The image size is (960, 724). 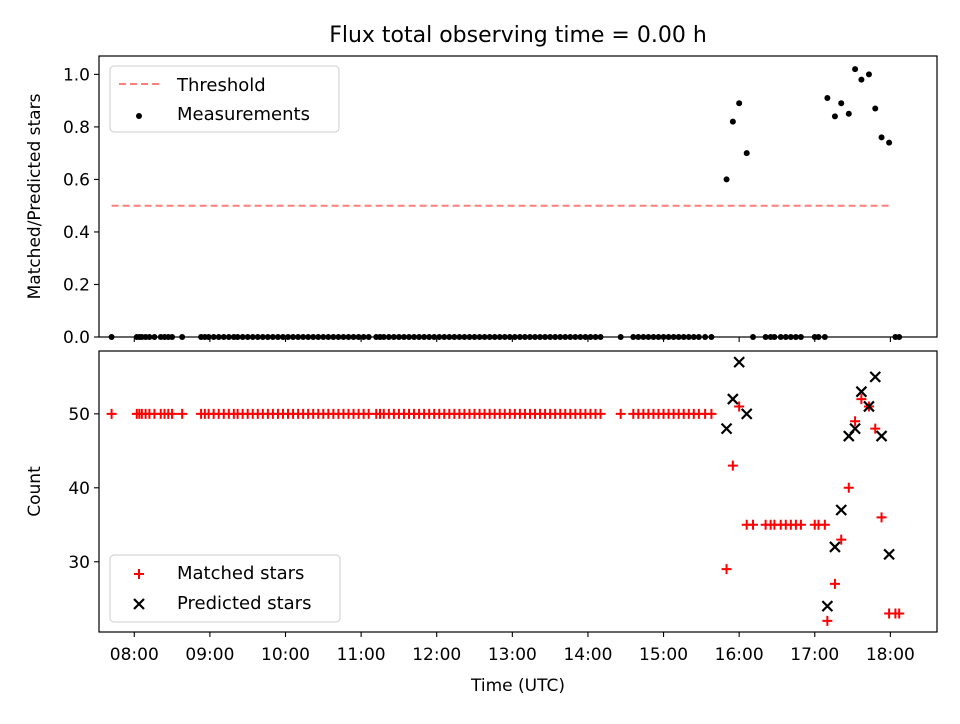 I want to click on x-tick-label: 09:00, so click(x=209, y=655).